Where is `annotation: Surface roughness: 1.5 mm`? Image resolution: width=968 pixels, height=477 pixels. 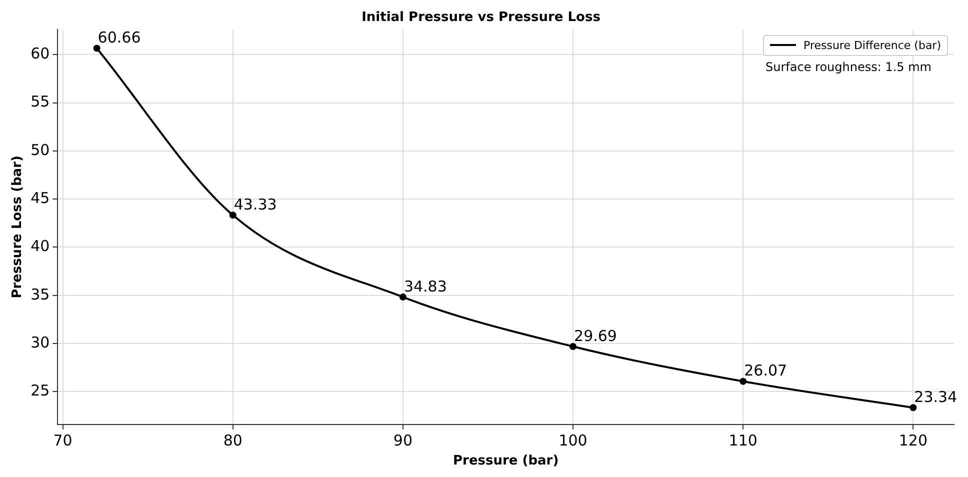
annotation: Surface roughness: 1.5 mm is located at coordinates (848, 67).